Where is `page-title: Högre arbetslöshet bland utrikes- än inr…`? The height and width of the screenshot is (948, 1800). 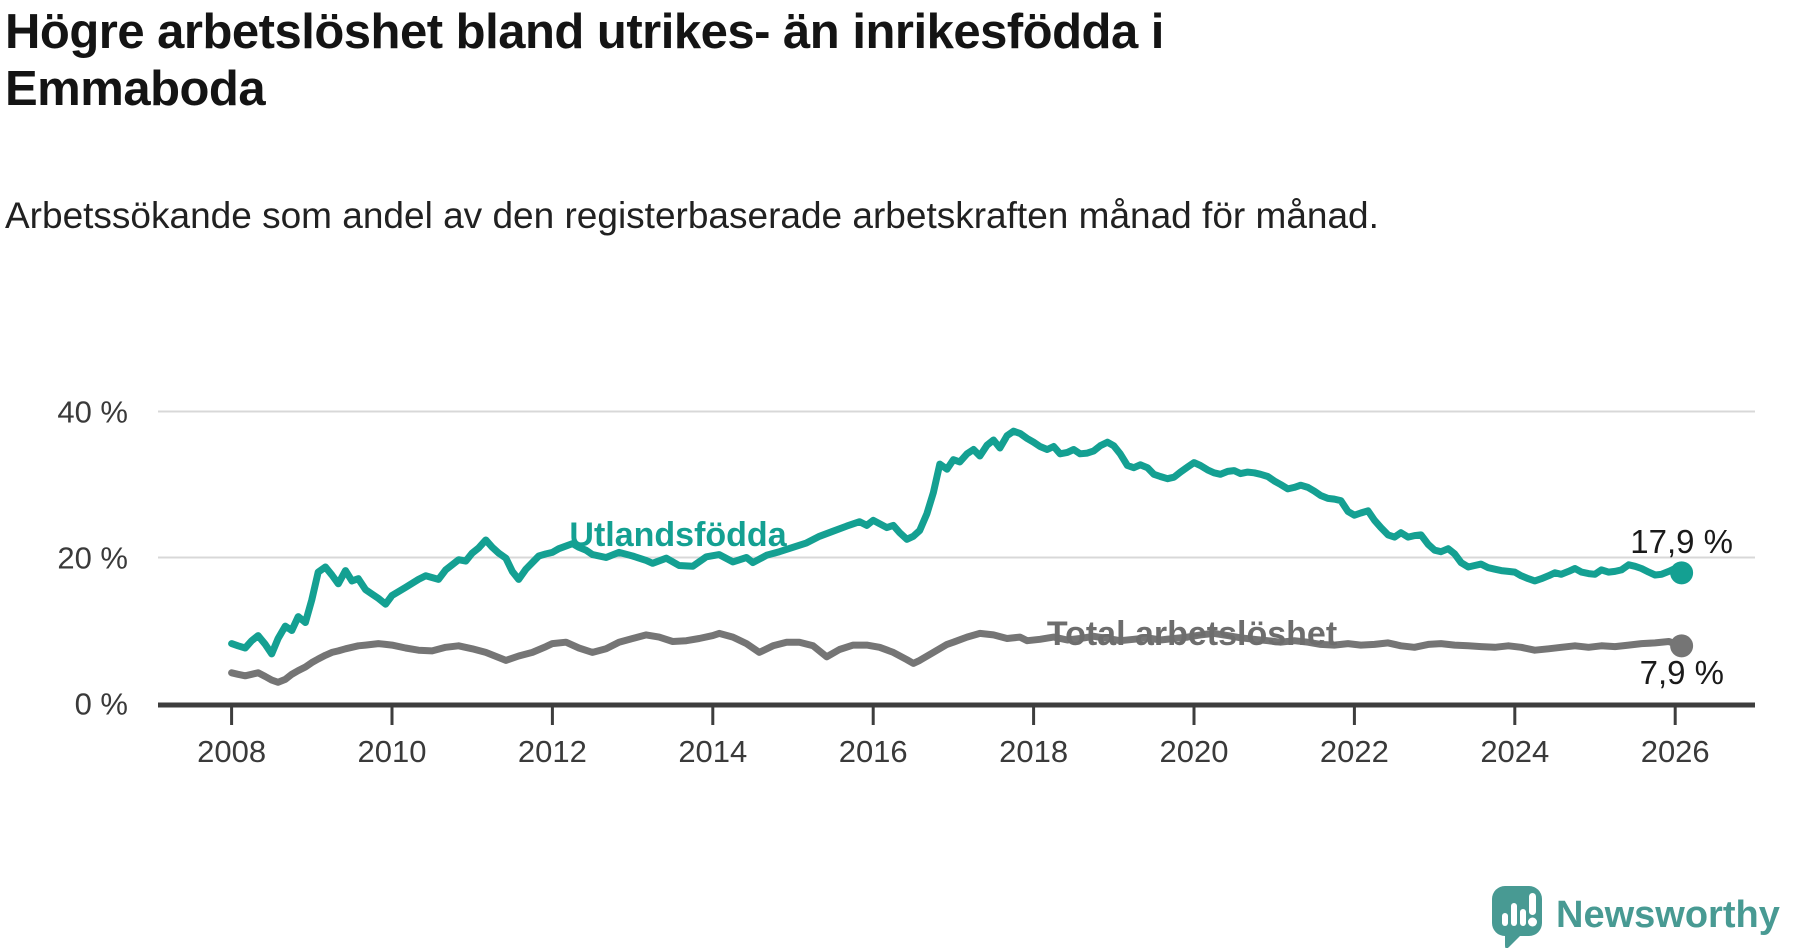 page-title: Högre arbetslöshet bland utrikes- än inr… is located at coordinates (755, 61).